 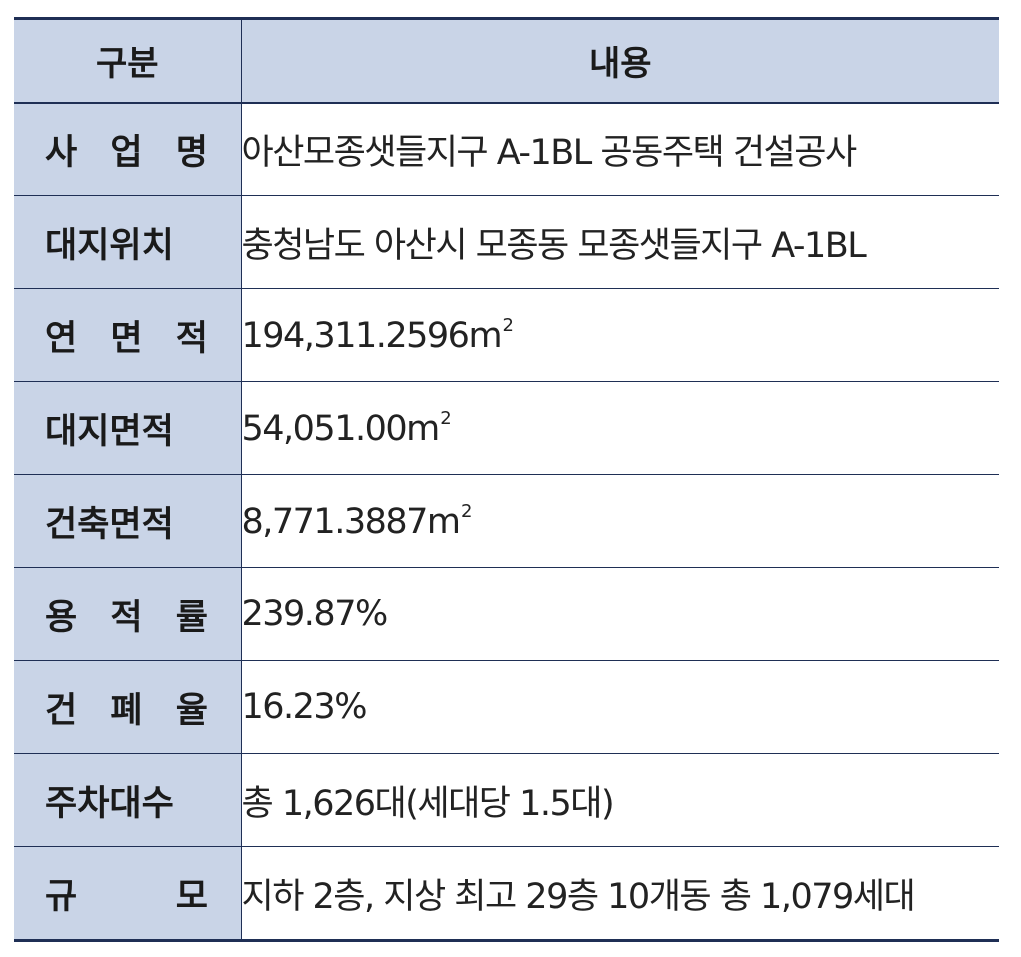 I want to click on value-number: 8,771.3887, so click(x=335, y=521).